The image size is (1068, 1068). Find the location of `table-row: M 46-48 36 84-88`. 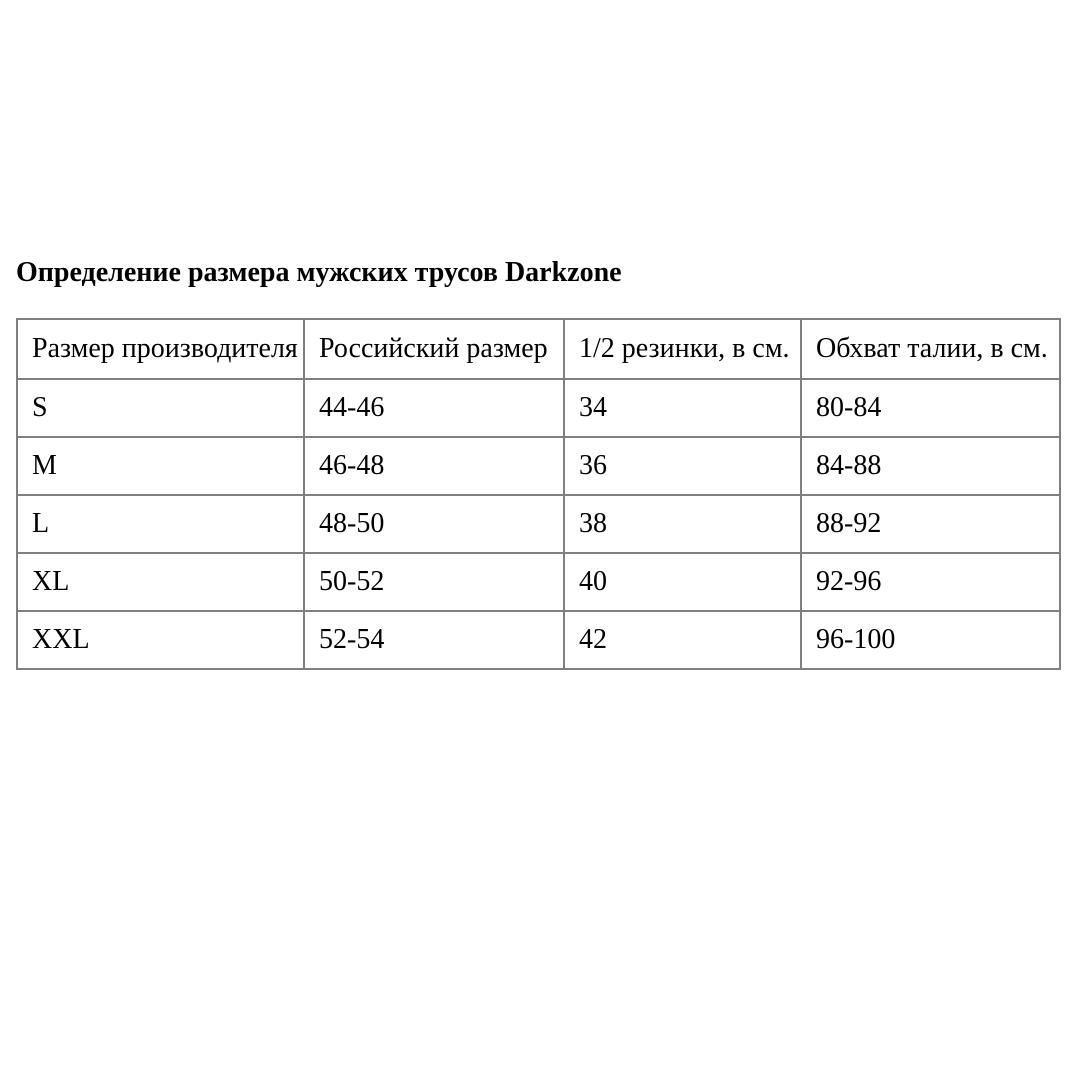

table-row: M 46-48 36 84-88 is located at coordinates (538, 466).